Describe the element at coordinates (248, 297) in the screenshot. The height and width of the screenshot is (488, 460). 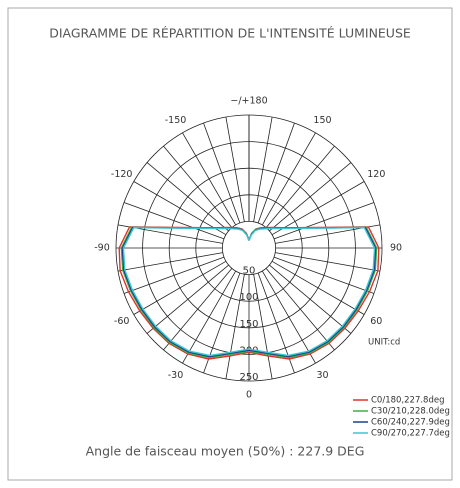
I see `r-tick-label: 100` at that location.